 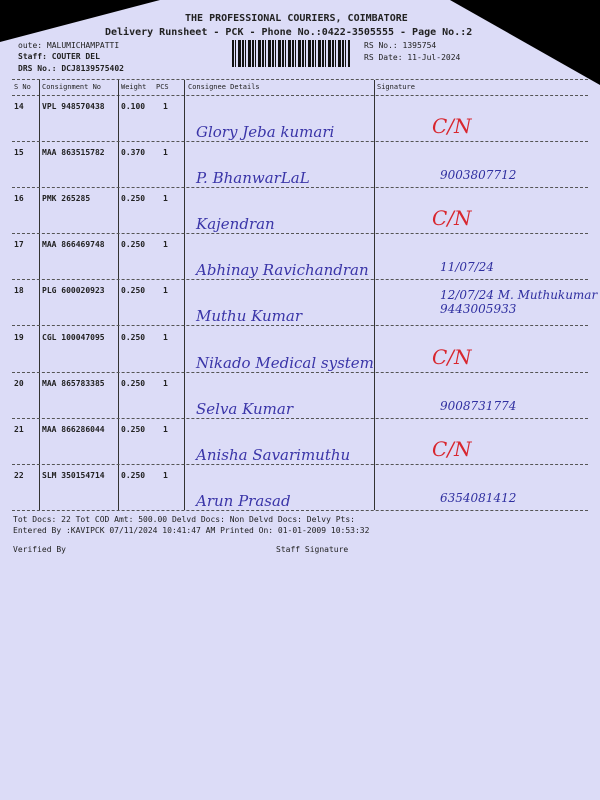 What do you see at coordinates (253, 178) in the screenshot?
I see `consignee-name: P. BhanwarLaL` at bounding box center [253, 178].